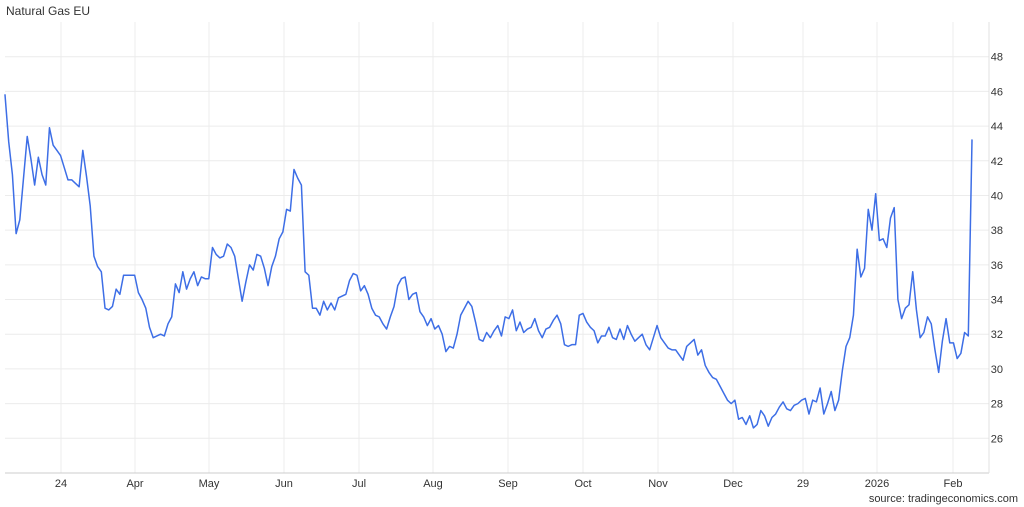  What do you see at coordinates (61, 484) in the screenshot?
I see `x-tick-label: 24` at bounding box center [61, 484].